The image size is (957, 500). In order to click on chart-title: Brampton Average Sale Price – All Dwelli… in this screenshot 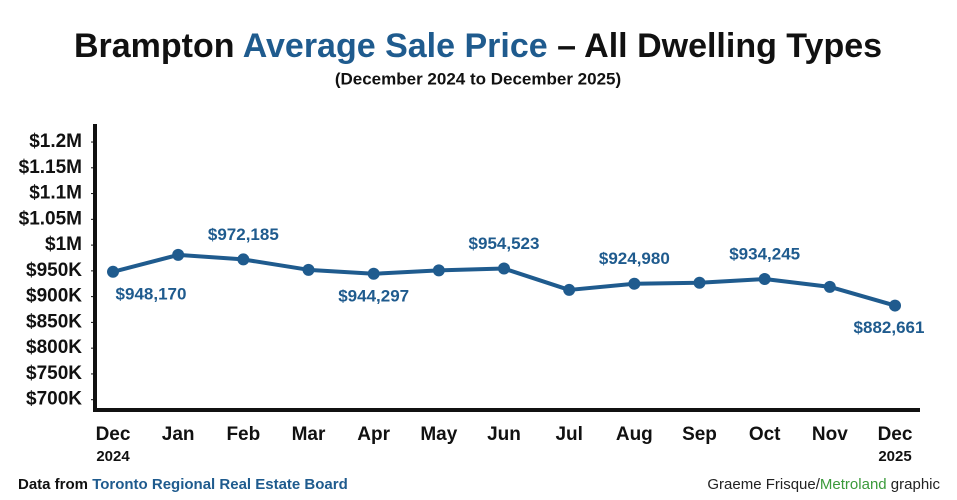, I will do `click(478, 46)`.